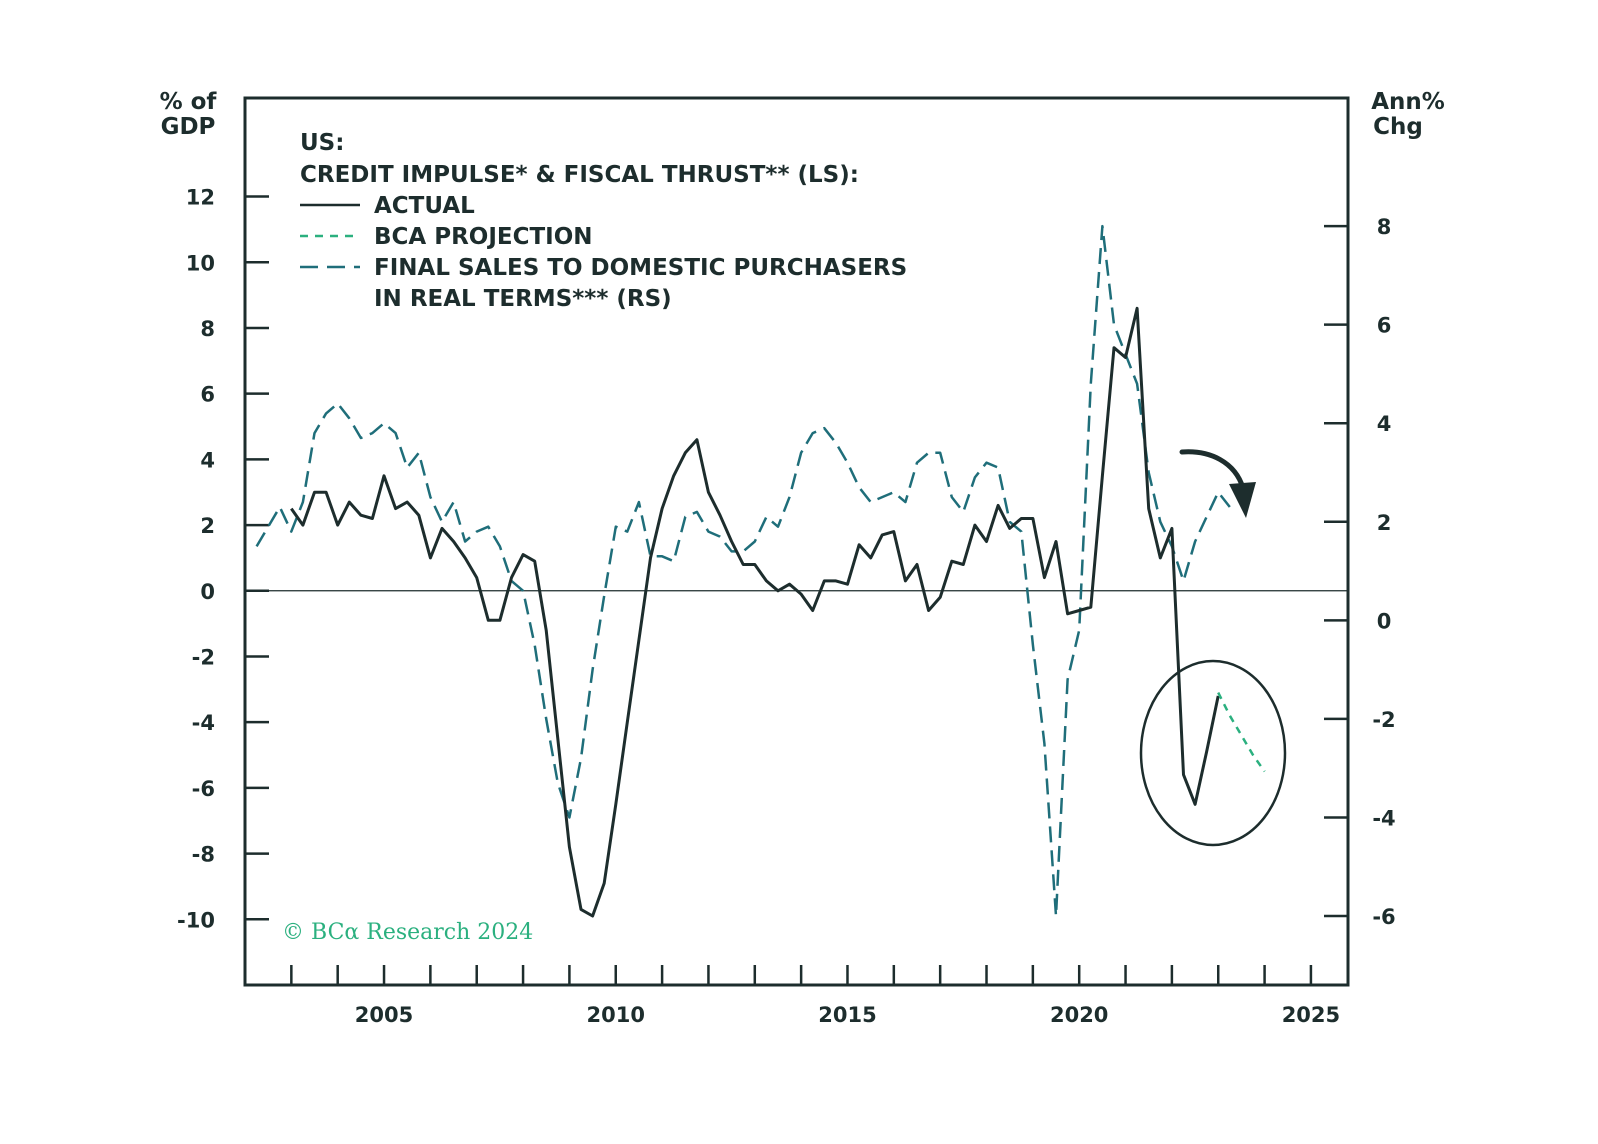  I want to click on right-tick-label: -6, so click(1383, 917).